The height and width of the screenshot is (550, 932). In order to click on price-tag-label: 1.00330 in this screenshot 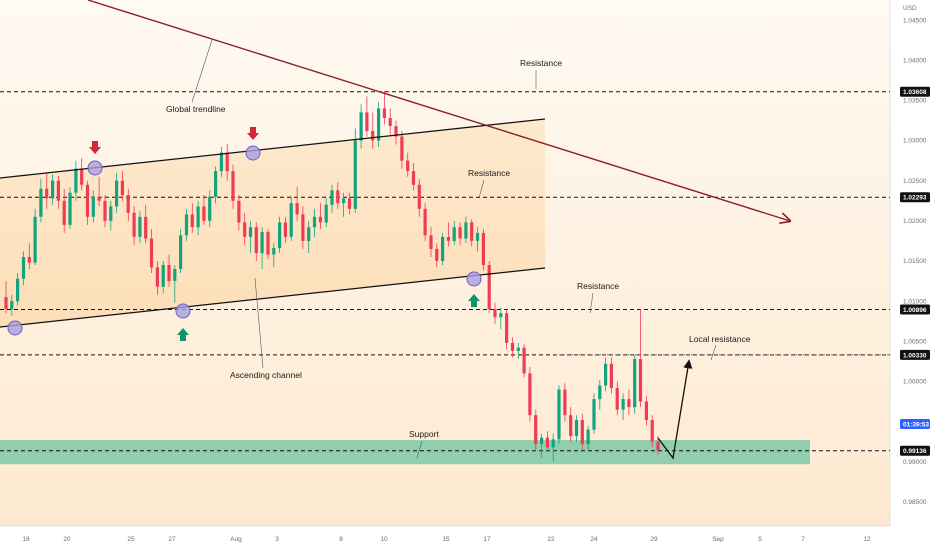, I will do `click(915, 355)`.